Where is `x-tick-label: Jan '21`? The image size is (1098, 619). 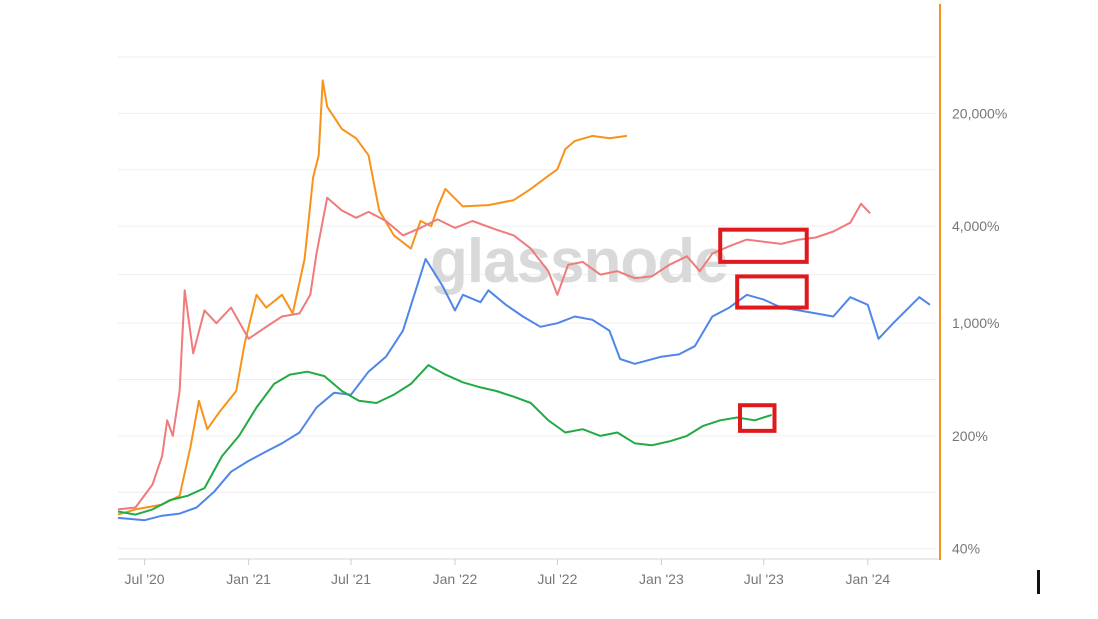 x-tick-label: Jan '21 is located at coordinates (248, 579).